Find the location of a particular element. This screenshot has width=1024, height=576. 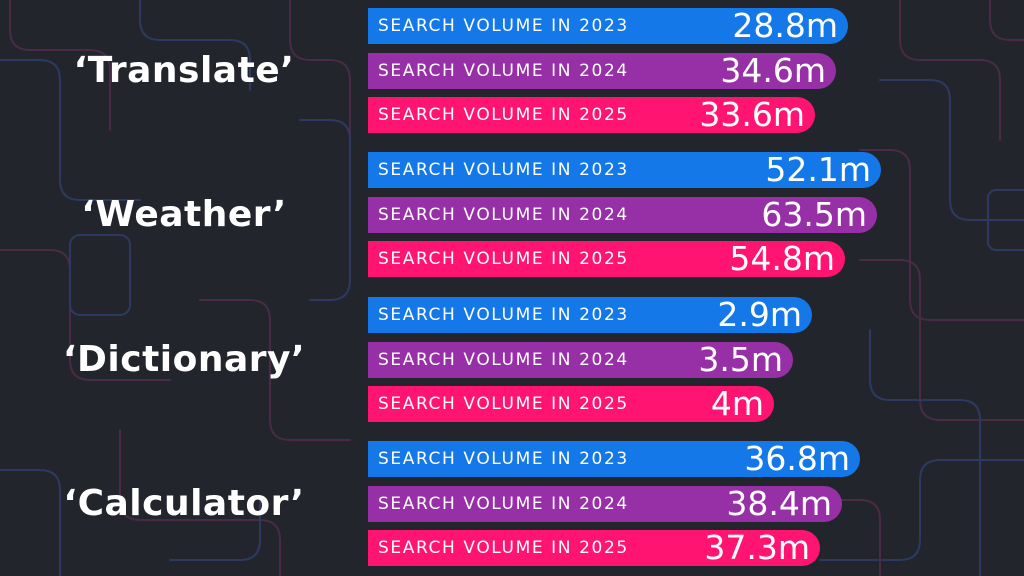

bar-2023: SEARCH VOLUME IN 2023 52.1m is located at coordinates (624, 170).